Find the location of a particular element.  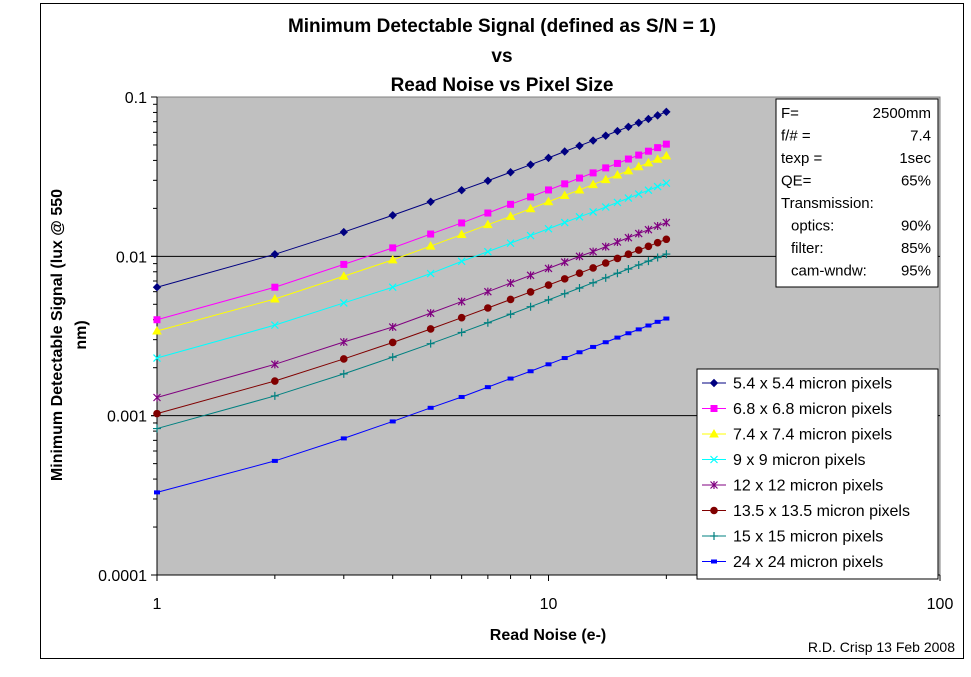

y-axis-label-line: nm) is located at coordinates (81, 334).